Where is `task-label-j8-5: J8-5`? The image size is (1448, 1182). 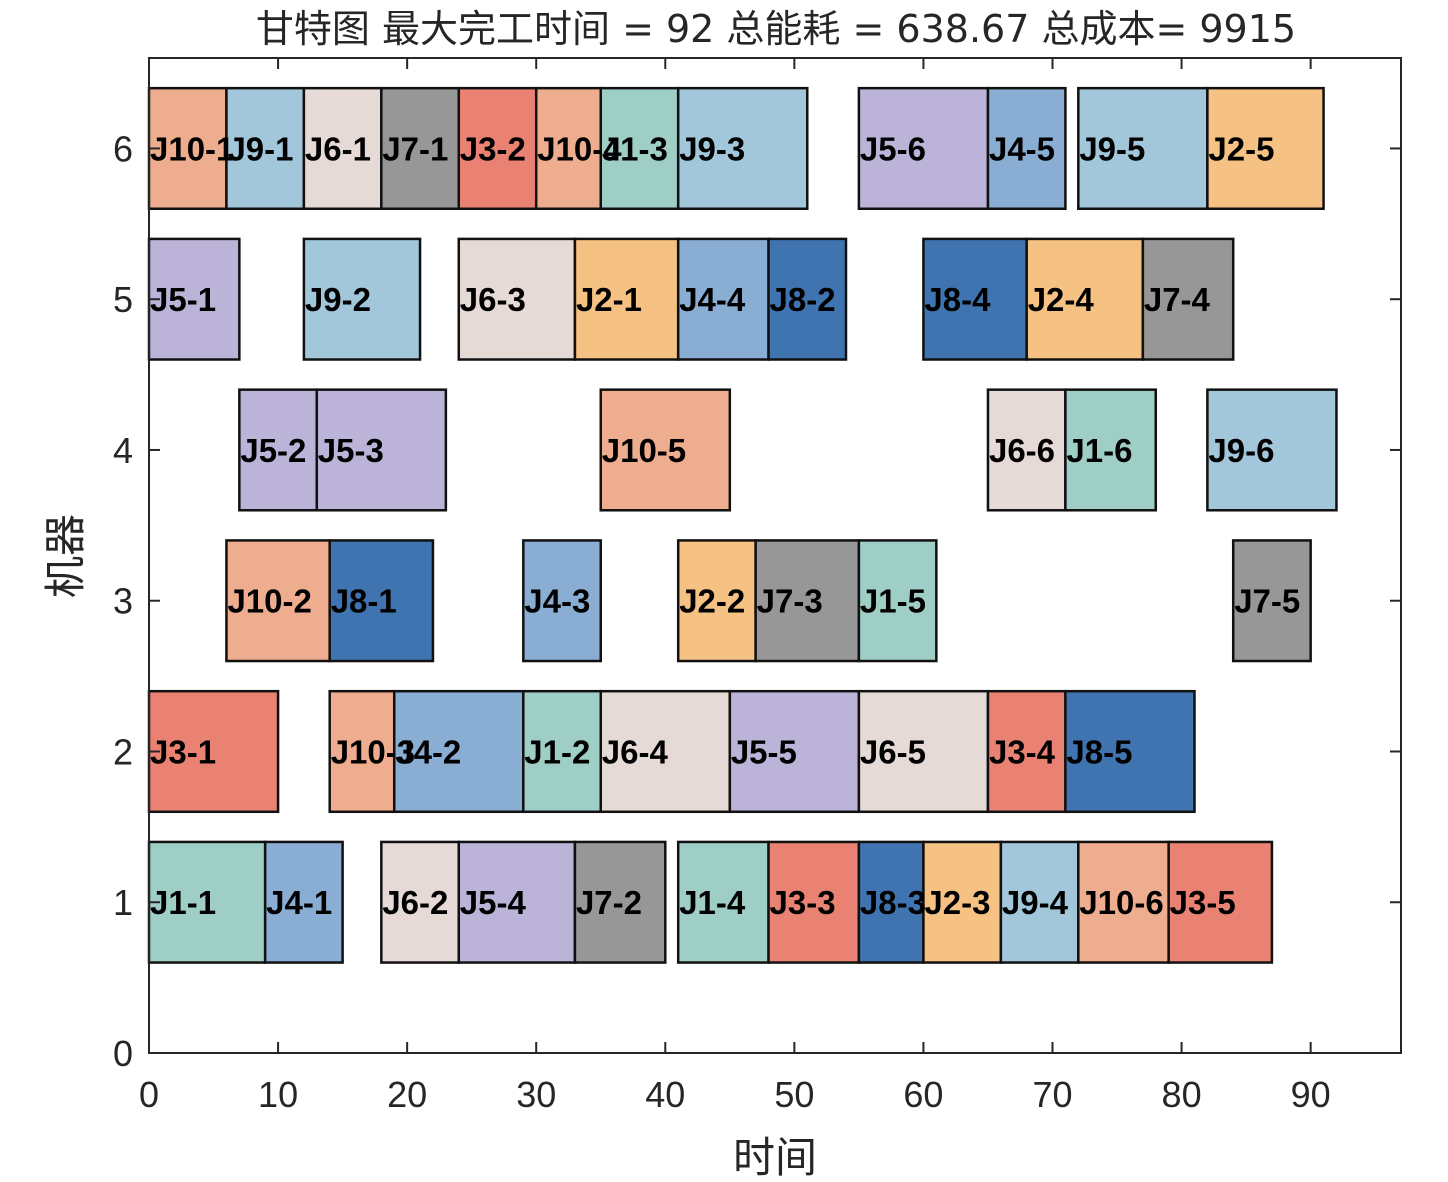 task-label-j8-5: J8-5 is located at coordinates (1099, 751).